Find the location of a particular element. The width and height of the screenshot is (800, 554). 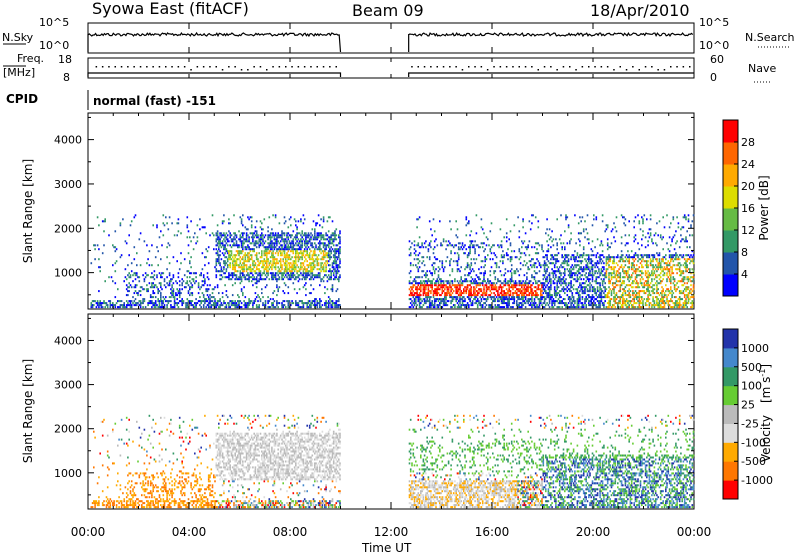

nsky-tick-bottom: 10^0 is located at coordinates (54, 45).